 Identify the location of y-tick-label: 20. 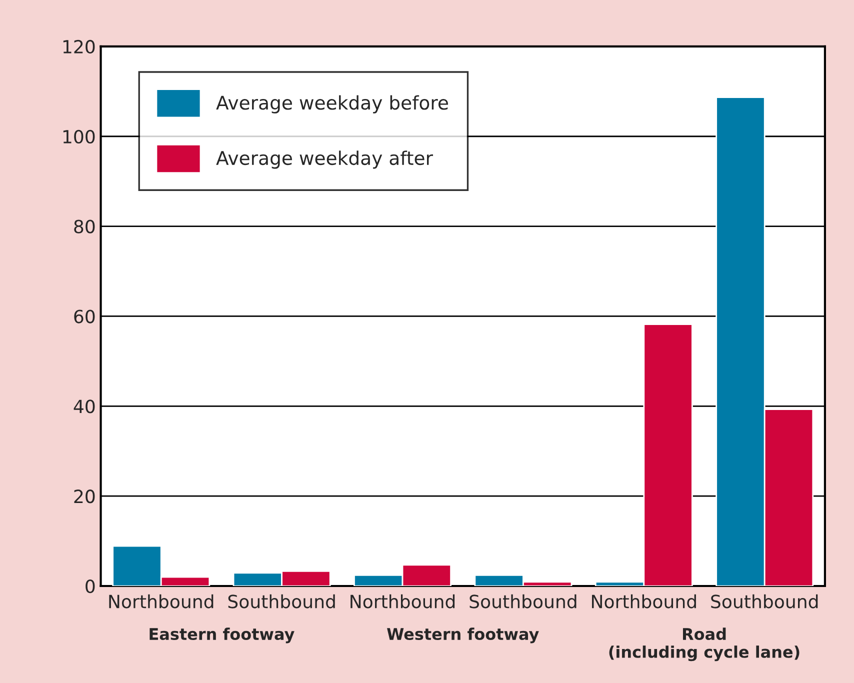
(84, 497).